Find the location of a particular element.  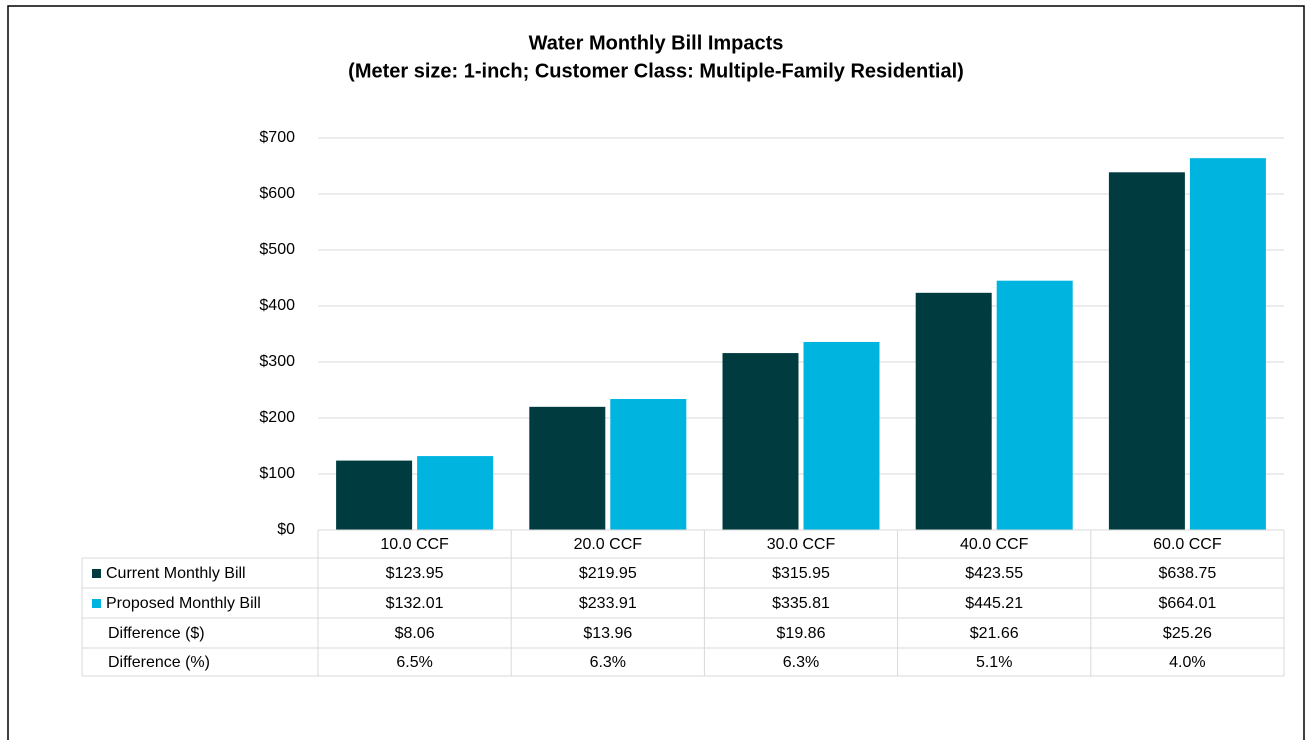

table-cell: $21.66 is located at coordinates (994, 633).